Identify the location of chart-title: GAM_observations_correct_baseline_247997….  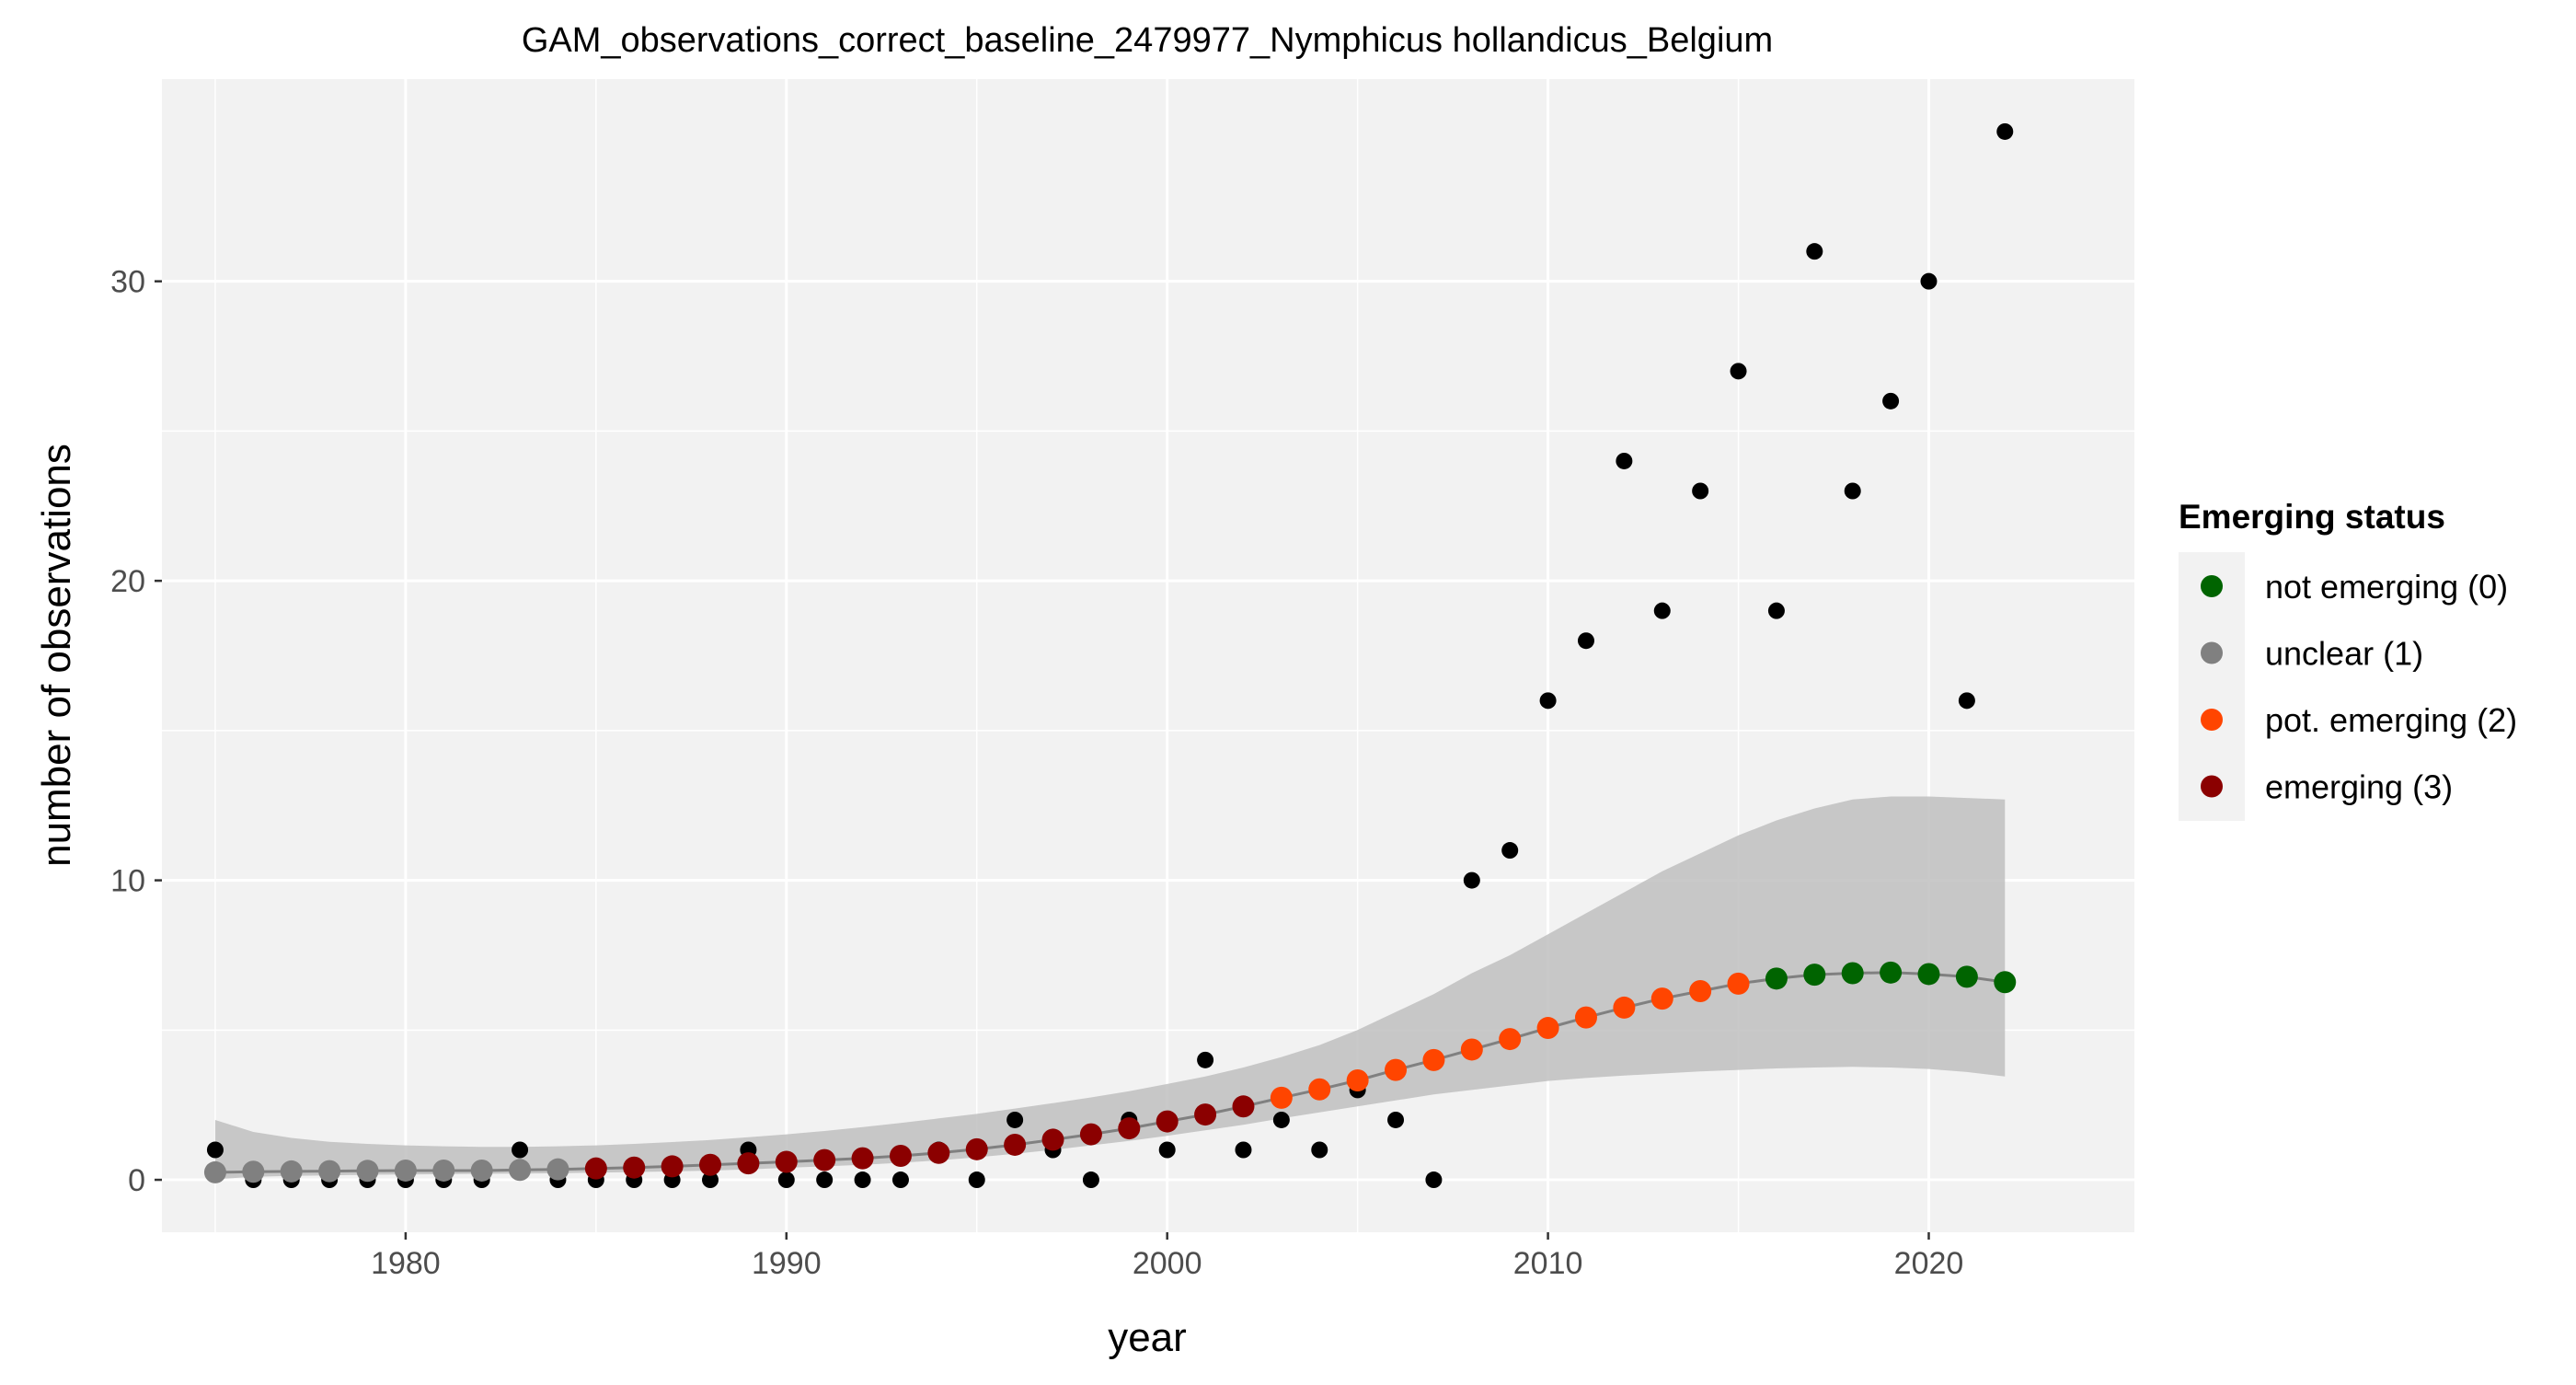
(1147, 40).